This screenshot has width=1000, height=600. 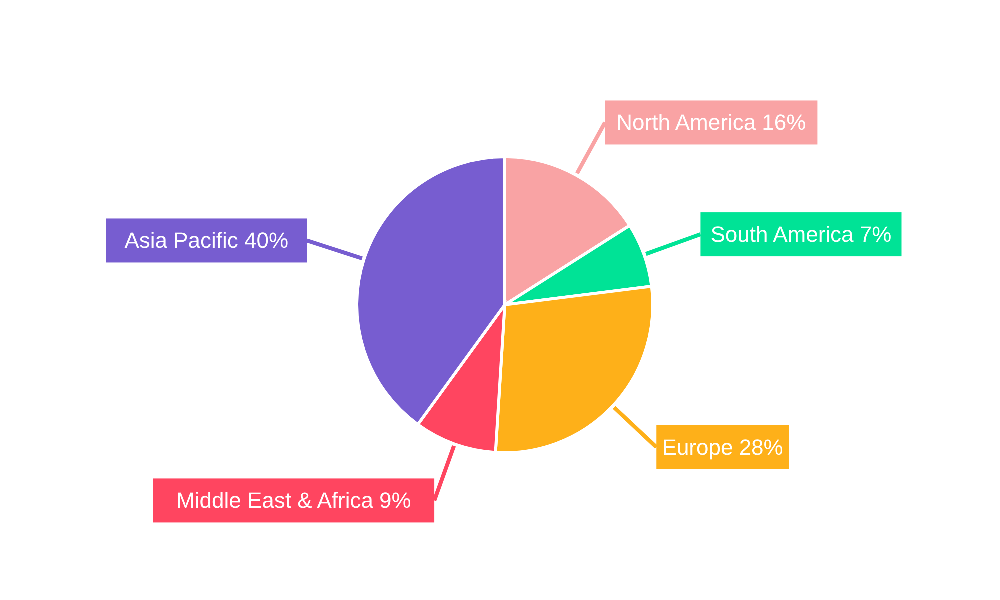 I want to click on slice-label: Europe 28%, so click(x=723, y=447).